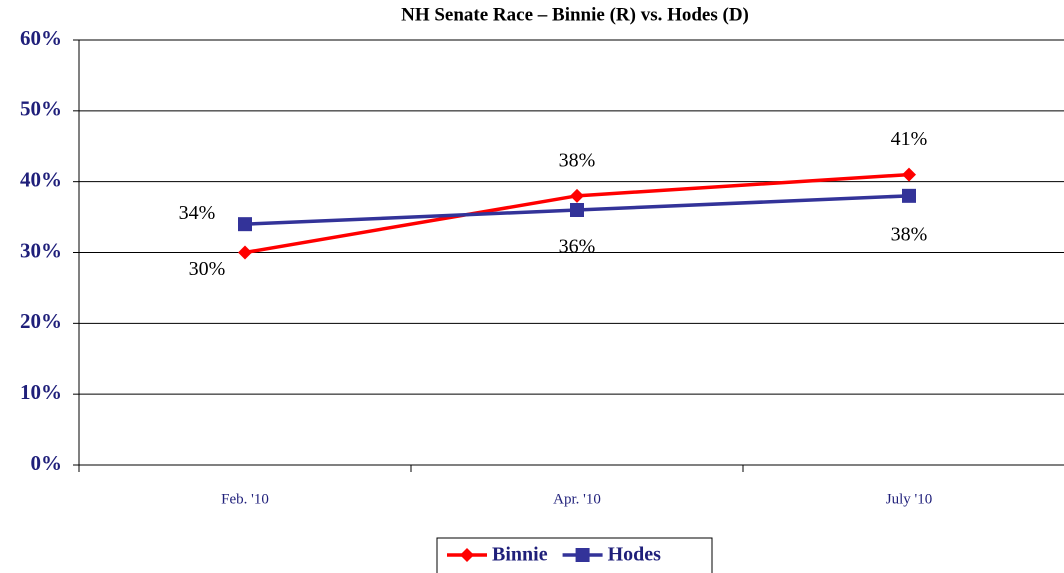 The image size is (1064, 573). What do you see at coordinates (197, 213) in the screenshot?
I see `data-label: 34%` at bounding box center [197, 213].